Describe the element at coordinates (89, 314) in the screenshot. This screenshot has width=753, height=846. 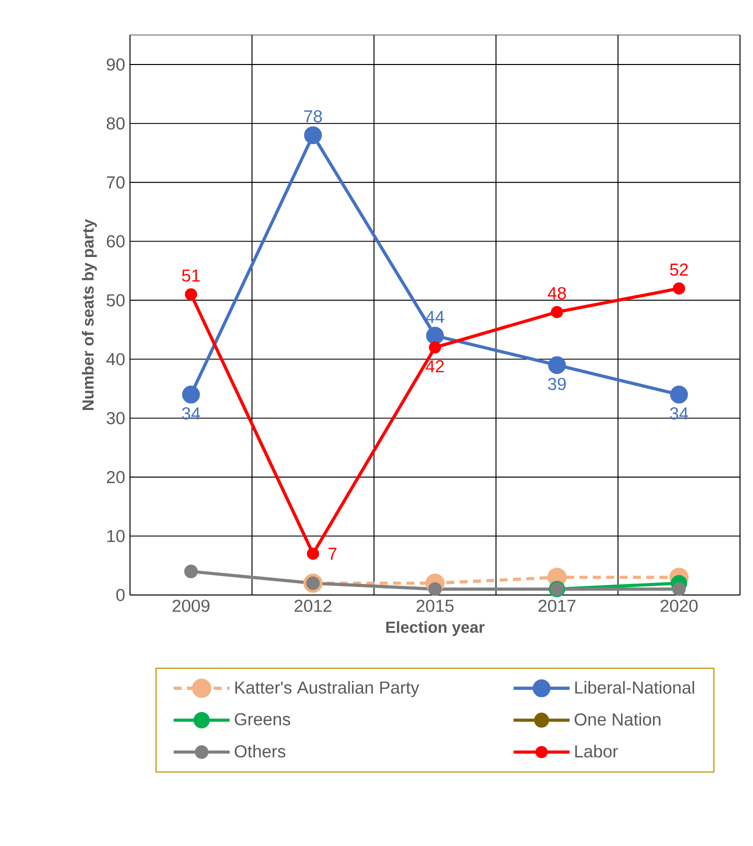
I see `y-axis-title: Number of seats by party` at that location.